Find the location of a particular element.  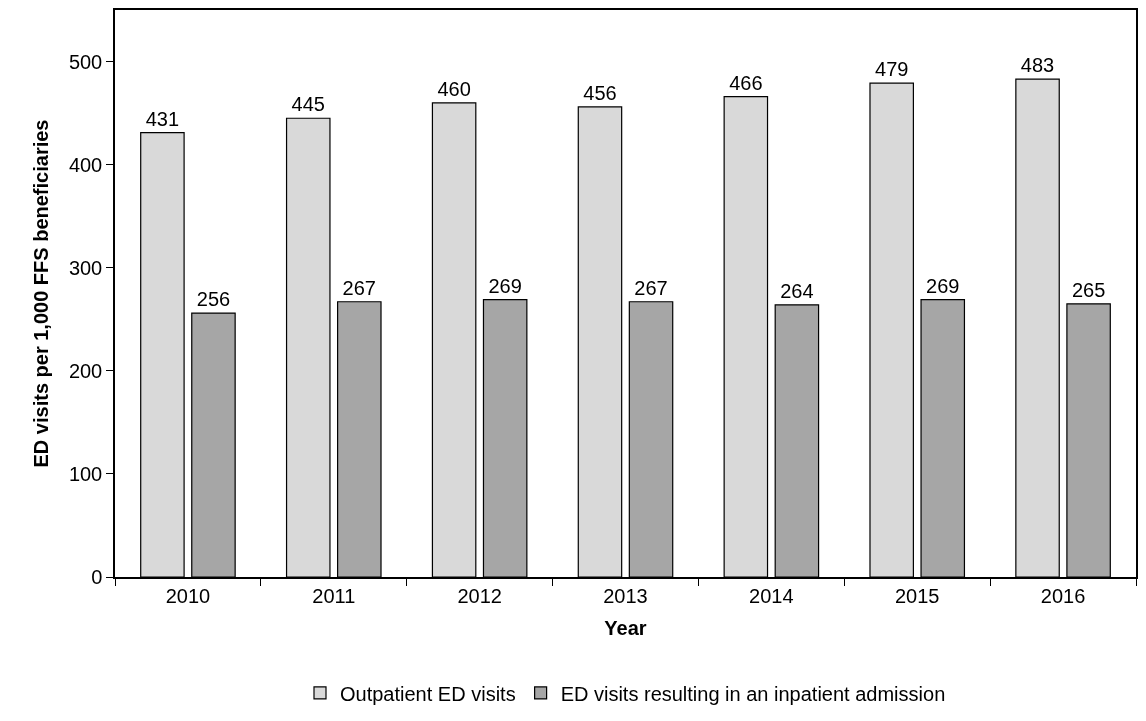

y-tick-label: 200 is located at coordinates (85, 370).